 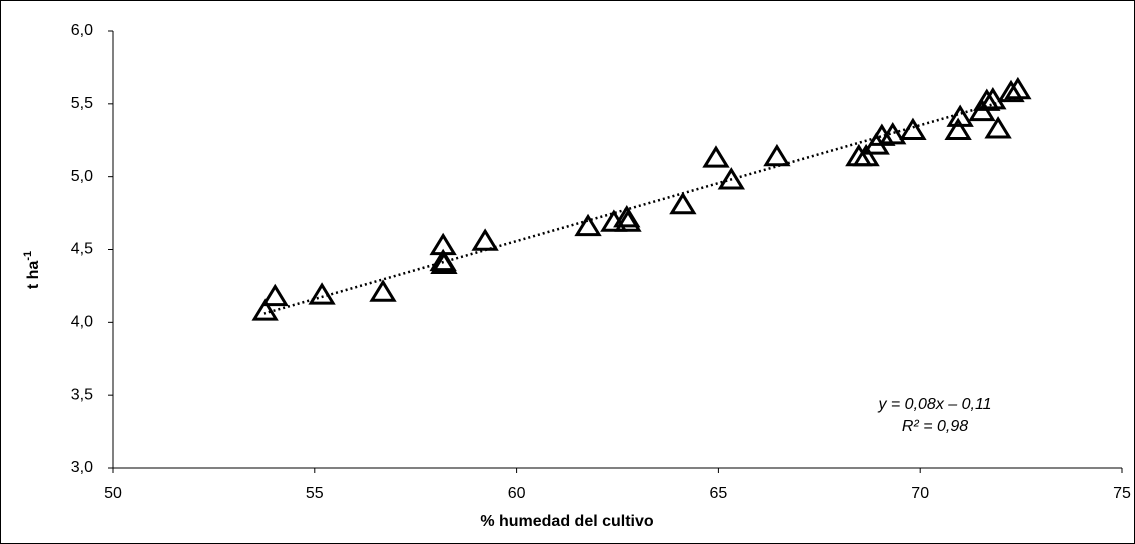 What do you see at coordinates (82, 249) in the screenshot?
I see `y-tick-label: 4,5` at bounding box center [82, 249].